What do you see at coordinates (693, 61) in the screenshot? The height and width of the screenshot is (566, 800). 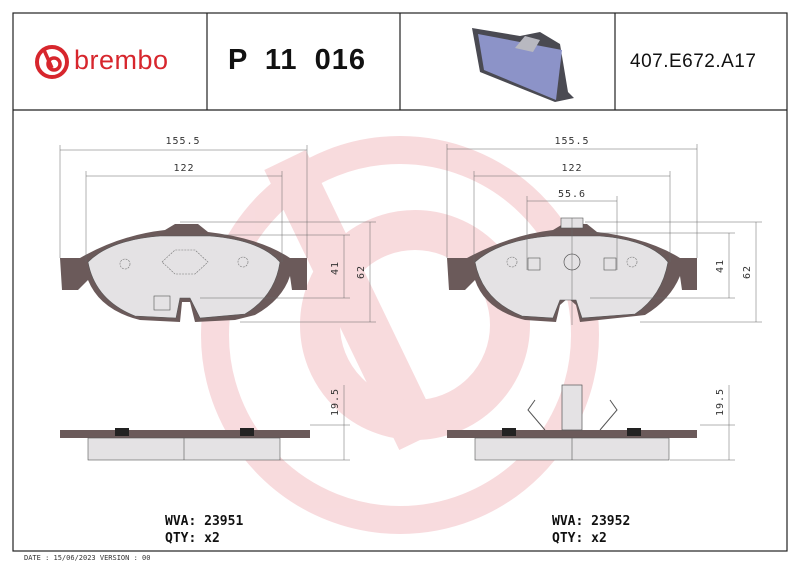 I see `reference-number: 407.E672.A17` at bounding box center [693, 61].